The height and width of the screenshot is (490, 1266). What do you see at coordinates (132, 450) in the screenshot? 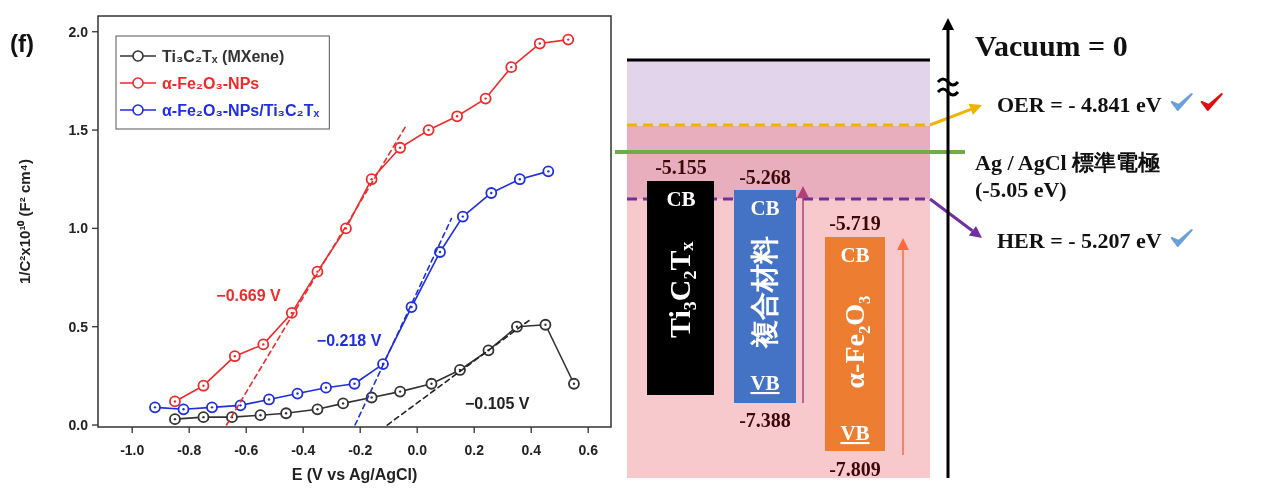
I see `x-tick-label: -1.0` at bounding box center [132, 450].